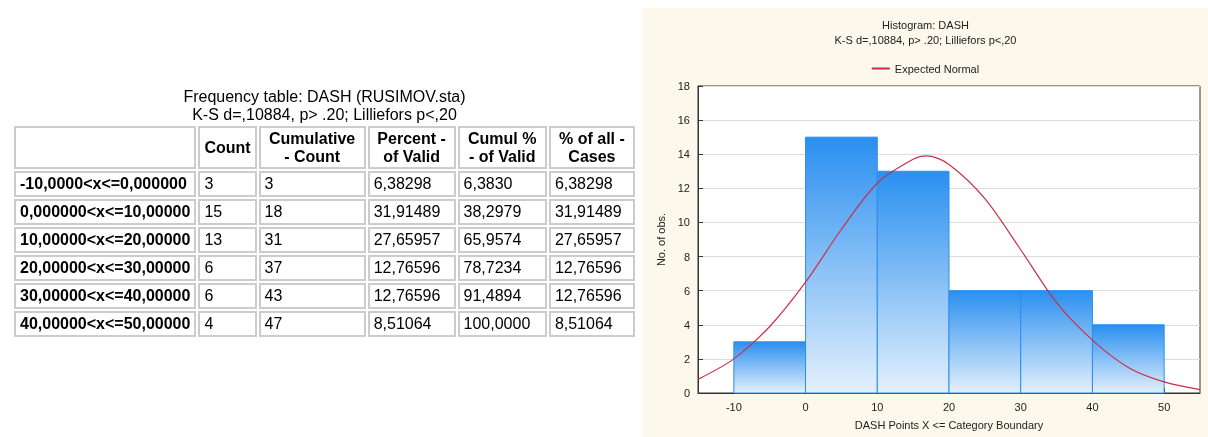 Image resolution: width=1208 pixels, height=437 pixels. What do you see at coordinates (273, 324) in the screenshot?
I see `text: 47` at bounding box center [273, 324].